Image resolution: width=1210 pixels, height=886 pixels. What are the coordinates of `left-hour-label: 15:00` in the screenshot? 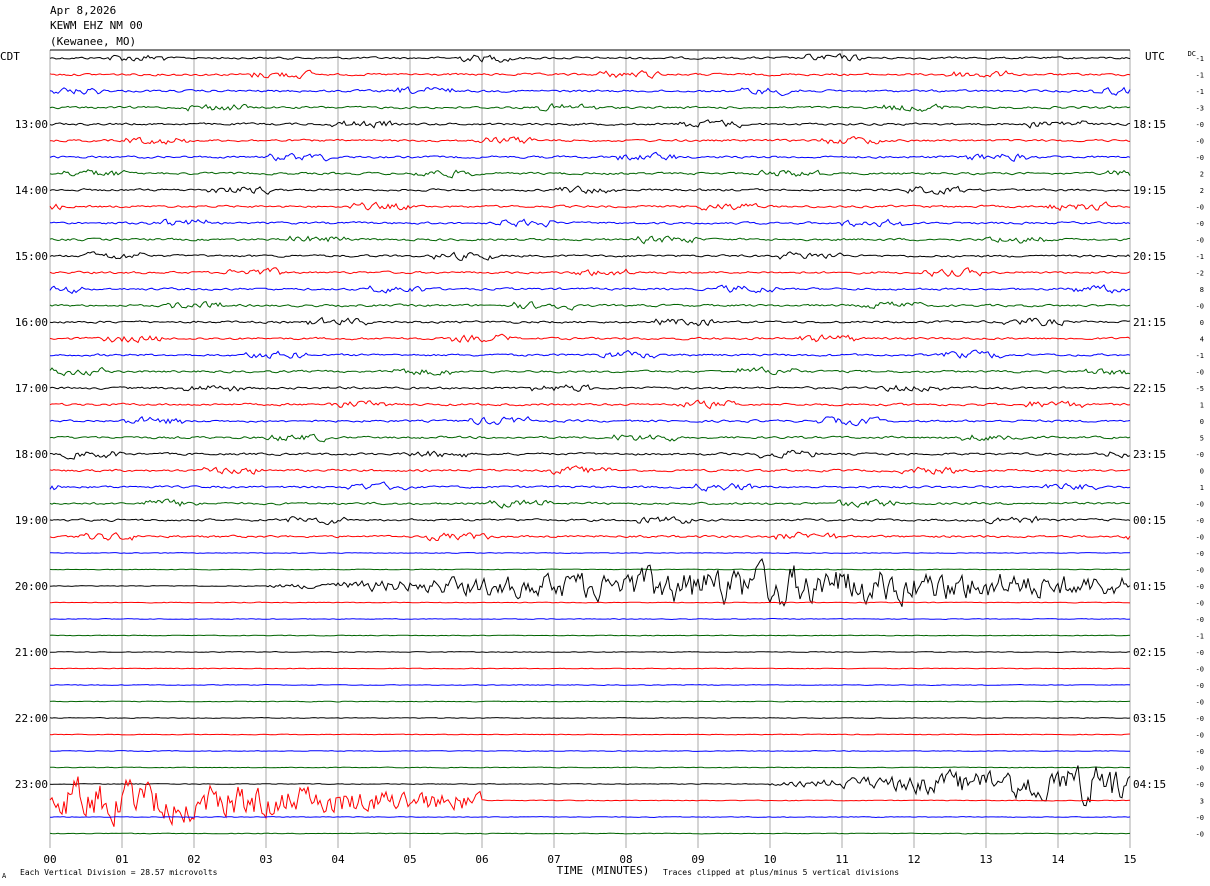 It's located at (31, 256).